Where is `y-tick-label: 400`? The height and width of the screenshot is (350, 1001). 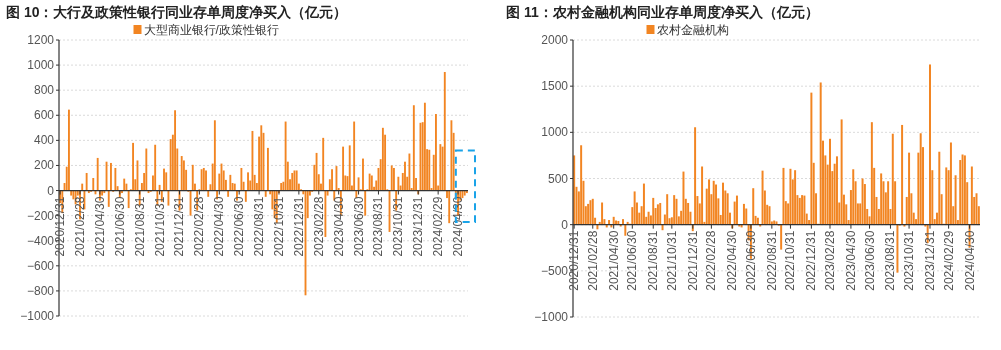
y-tick-label: 400 is located at coordinates (44, 140).